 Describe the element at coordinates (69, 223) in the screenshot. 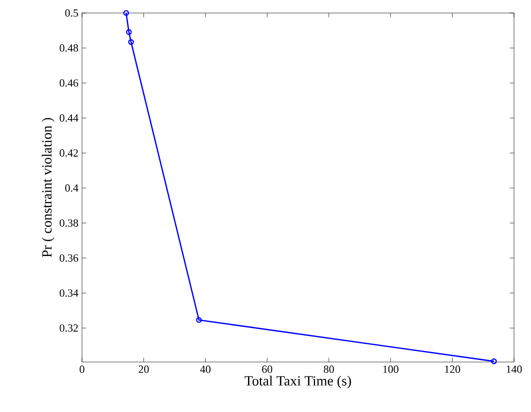

I see `y-tick-label: 0.38` at that location.